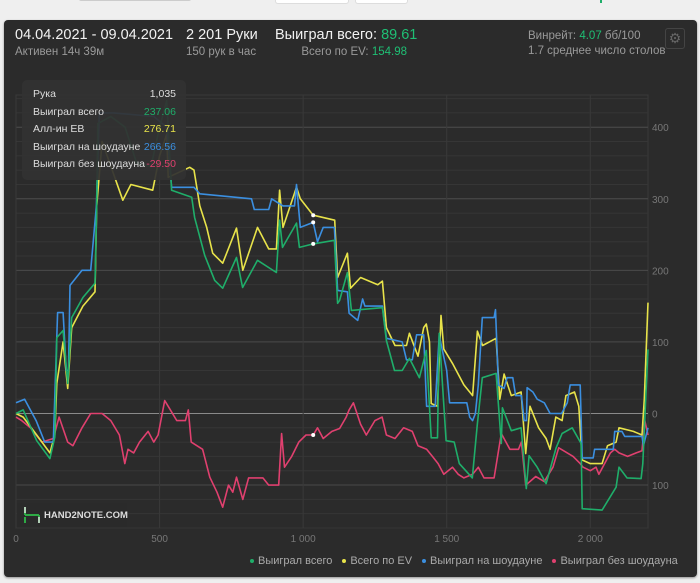 The image size is (700, 583). Describe the element at coordinates (162, 94) in the screenshot. I see `tooltip-value: 1,035` at that location.